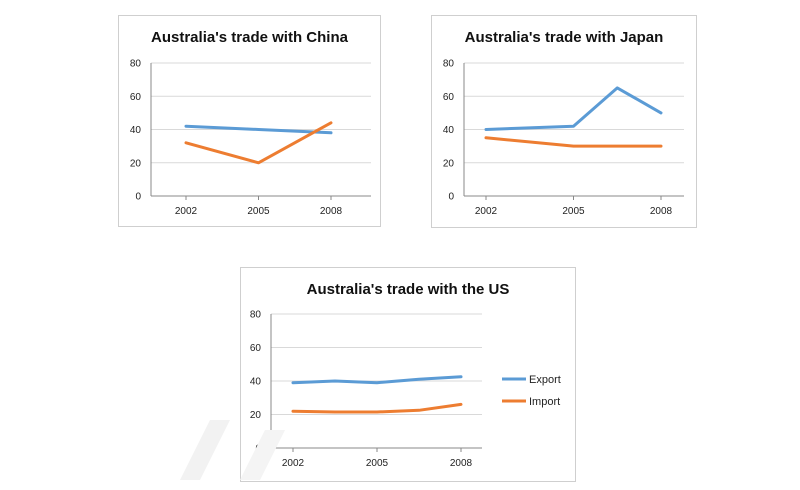 This screenshot has height=490, width=800. I want to click on chart-svg-china: 0 20 40 60 80 2002 2005 2008, so click(250, 138).